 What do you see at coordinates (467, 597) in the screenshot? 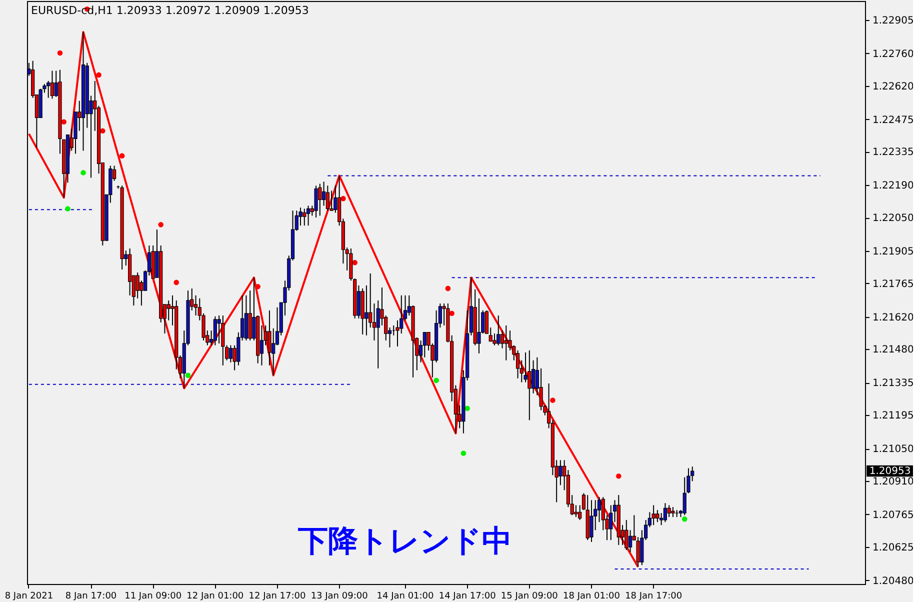
I see `x-tick-label: 14 Jan 17:00` at bounding box center [467, 597].